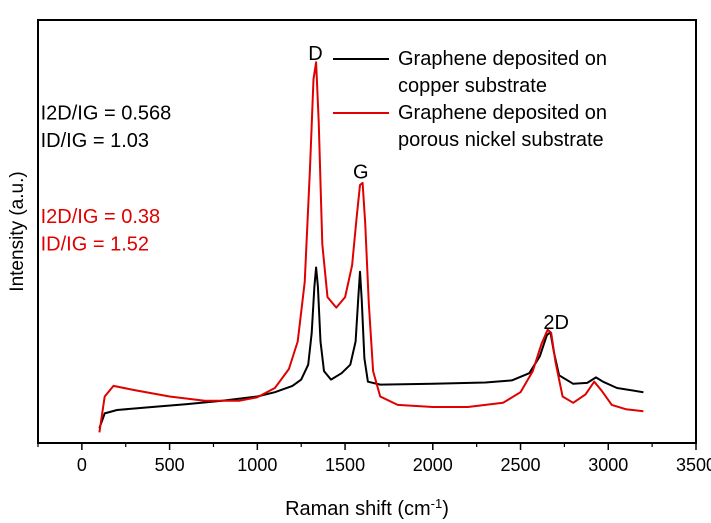 The image size is (711, 523). Describe the element at coordinates (95, 141) in the screenshot. I see `ratio-annotation: ID/IG = 1.03` at that location.